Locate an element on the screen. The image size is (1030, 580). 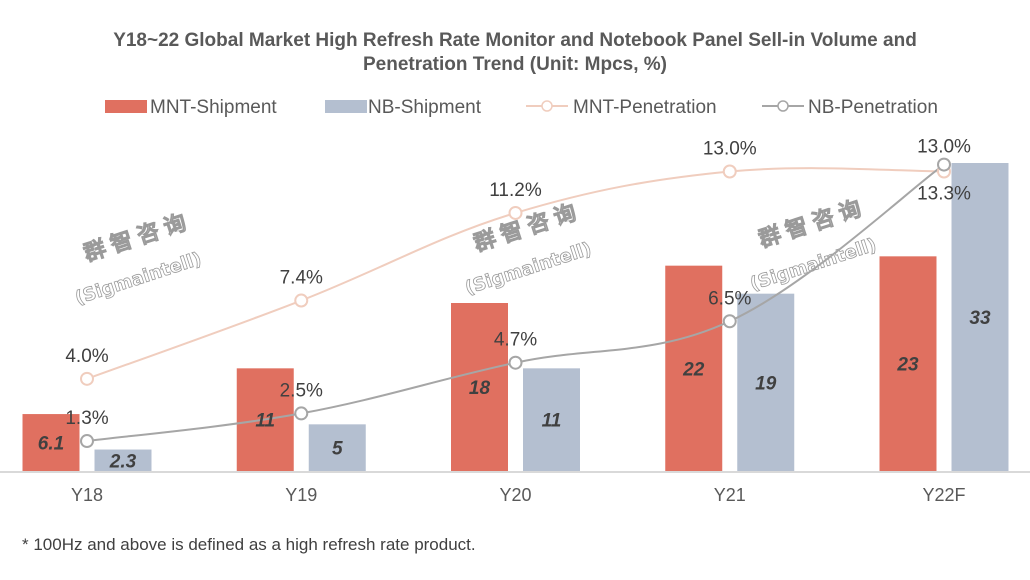
bar-mnt-shipment-y20 is located at coordinates (479, 387).